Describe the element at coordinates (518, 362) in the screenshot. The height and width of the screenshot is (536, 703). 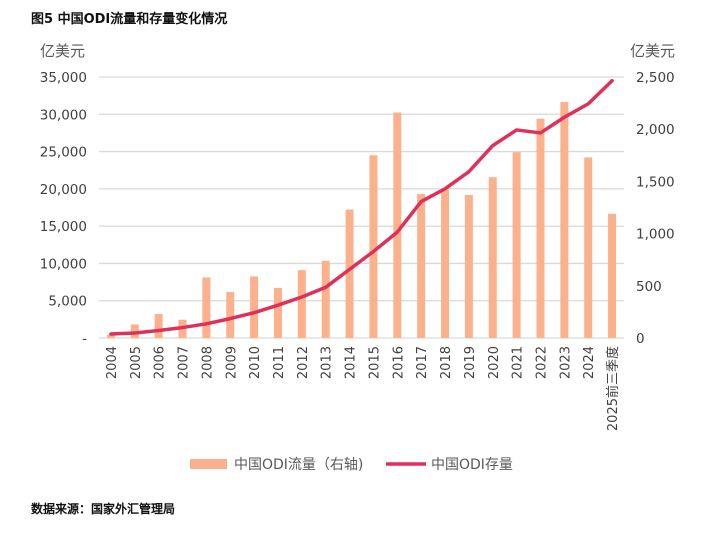
I see `x-axis-tick-label: 2021` at that location.